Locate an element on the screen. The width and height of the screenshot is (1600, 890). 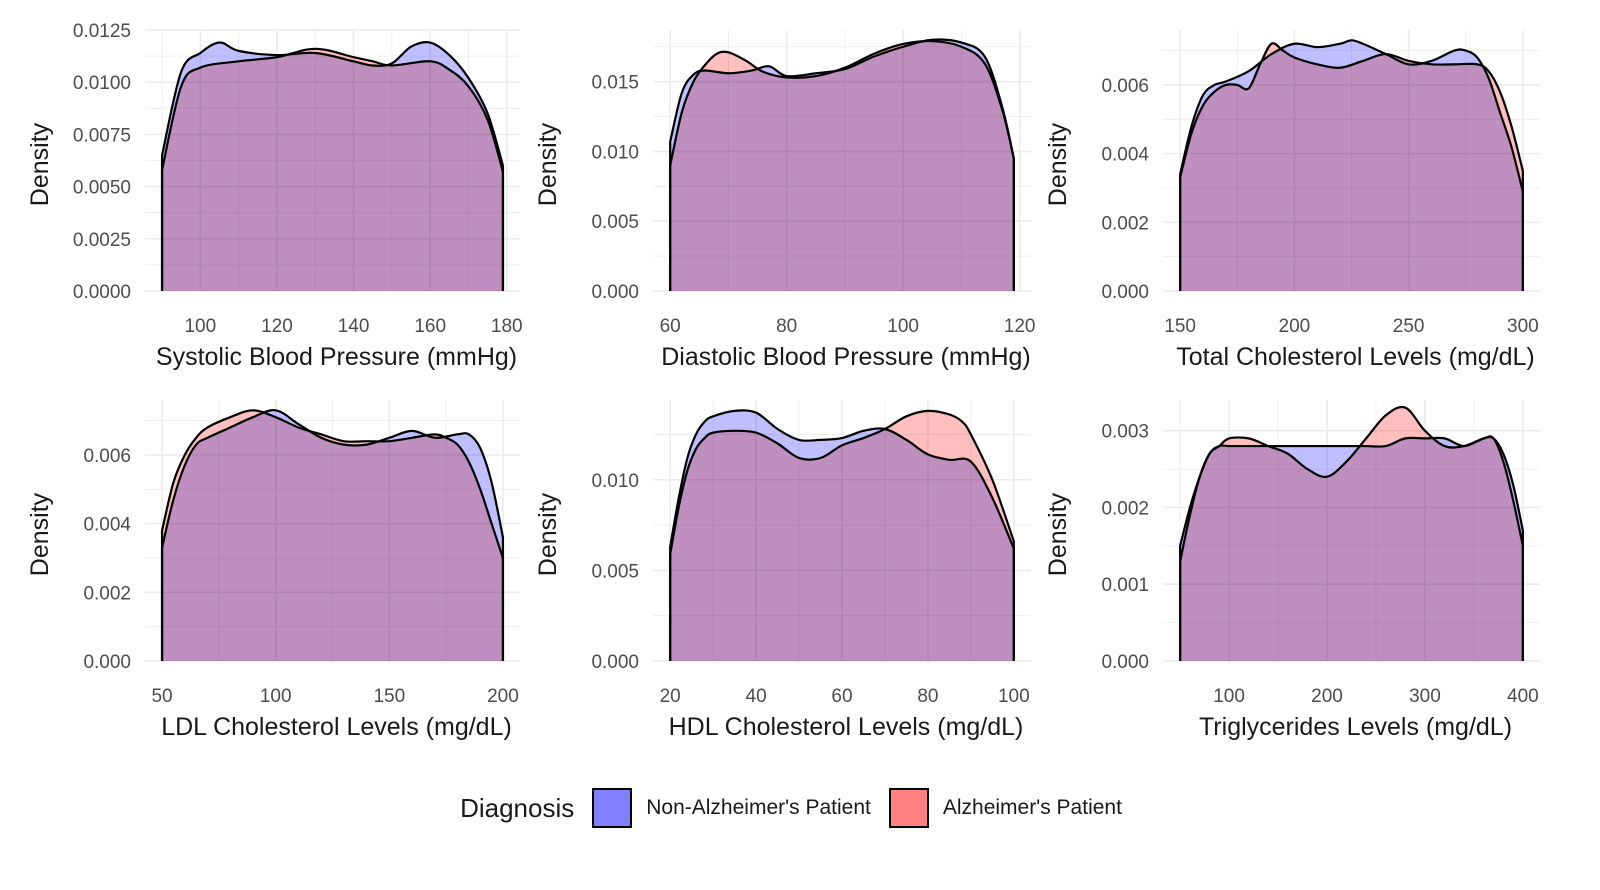
legend-label-non-alzheimers: Non-Alzheimer's Patient is located at coordinates (758, 807).